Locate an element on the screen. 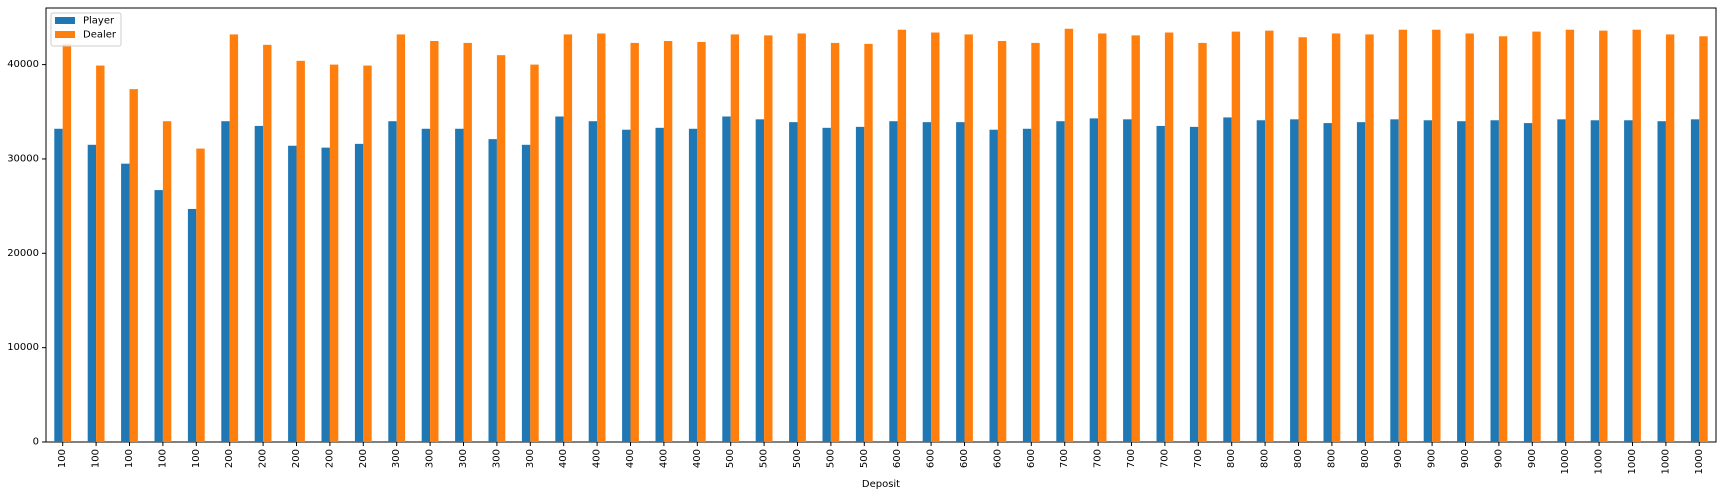 The width and height of the screenshot is (1726, 495). y-tick-label: 10000 is located at coordinates (23, 347).